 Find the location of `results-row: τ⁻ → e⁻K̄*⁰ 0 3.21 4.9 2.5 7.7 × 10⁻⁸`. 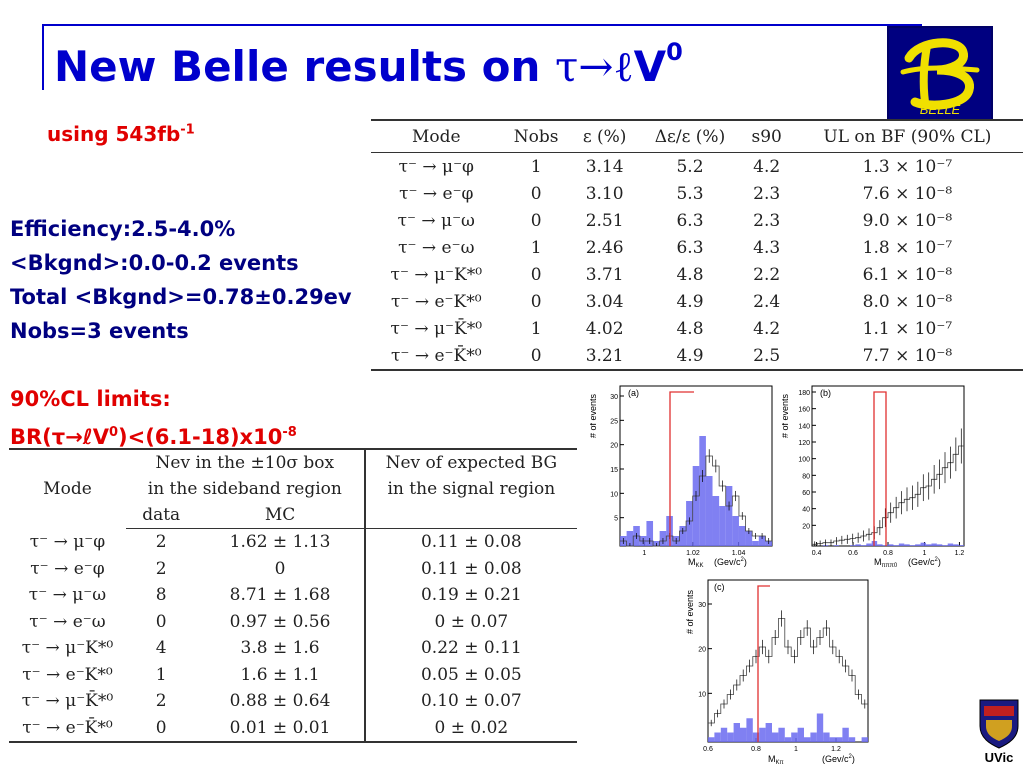

results-row: τ⁻ → e⁻K̄*⁰ 0 3.21 4.9 2.5 7.7 × 10⁻⁸ is located at coordinates (697, 356).